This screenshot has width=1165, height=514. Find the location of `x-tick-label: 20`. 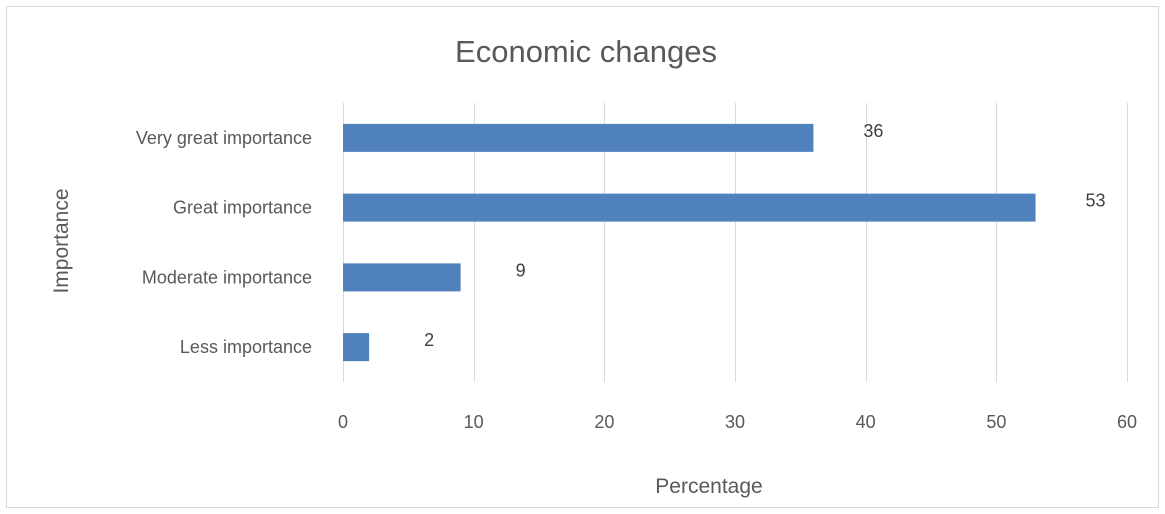

x-tick-label: 20 is located at coordinates (604, 422).